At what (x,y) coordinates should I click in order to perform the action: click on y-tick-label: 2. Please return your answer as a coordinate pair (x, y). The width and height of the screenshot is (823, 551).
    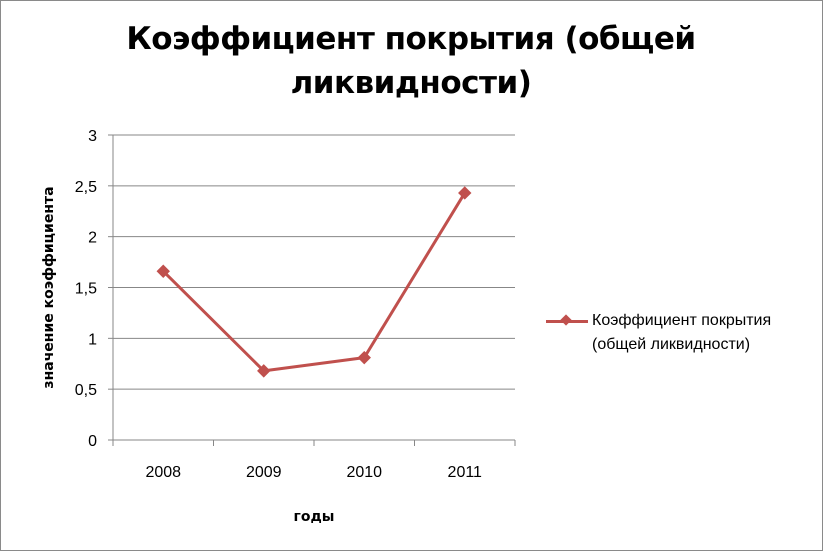
    Looking at the image, I should click on (92, 238).